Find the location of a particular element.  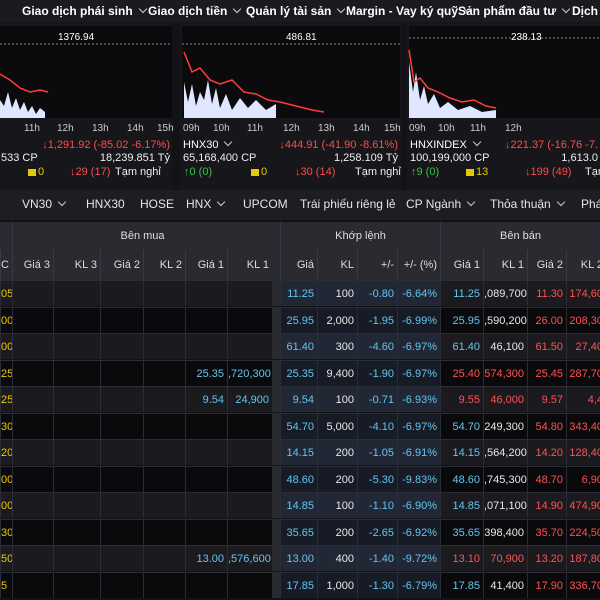

tab: HNX30 is located at coordinates (105, 204).